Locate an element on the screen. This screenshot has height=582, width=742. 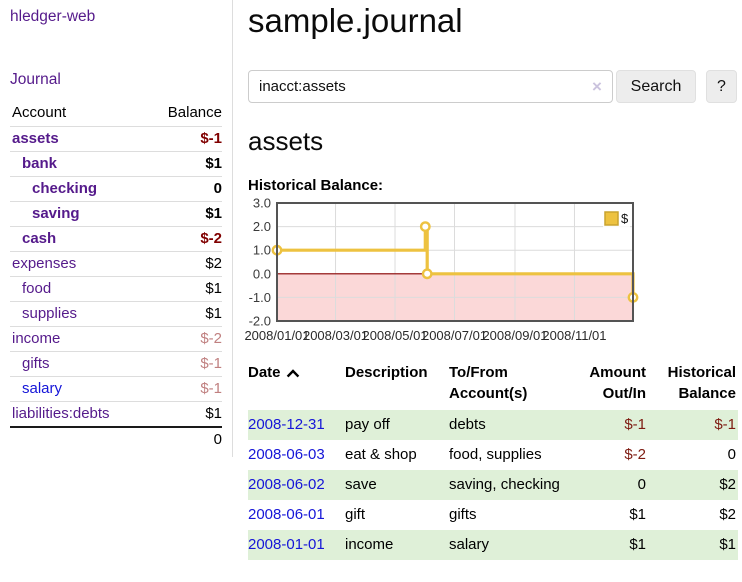
accounts-header-account: Account is located at coordinates (39, 112).